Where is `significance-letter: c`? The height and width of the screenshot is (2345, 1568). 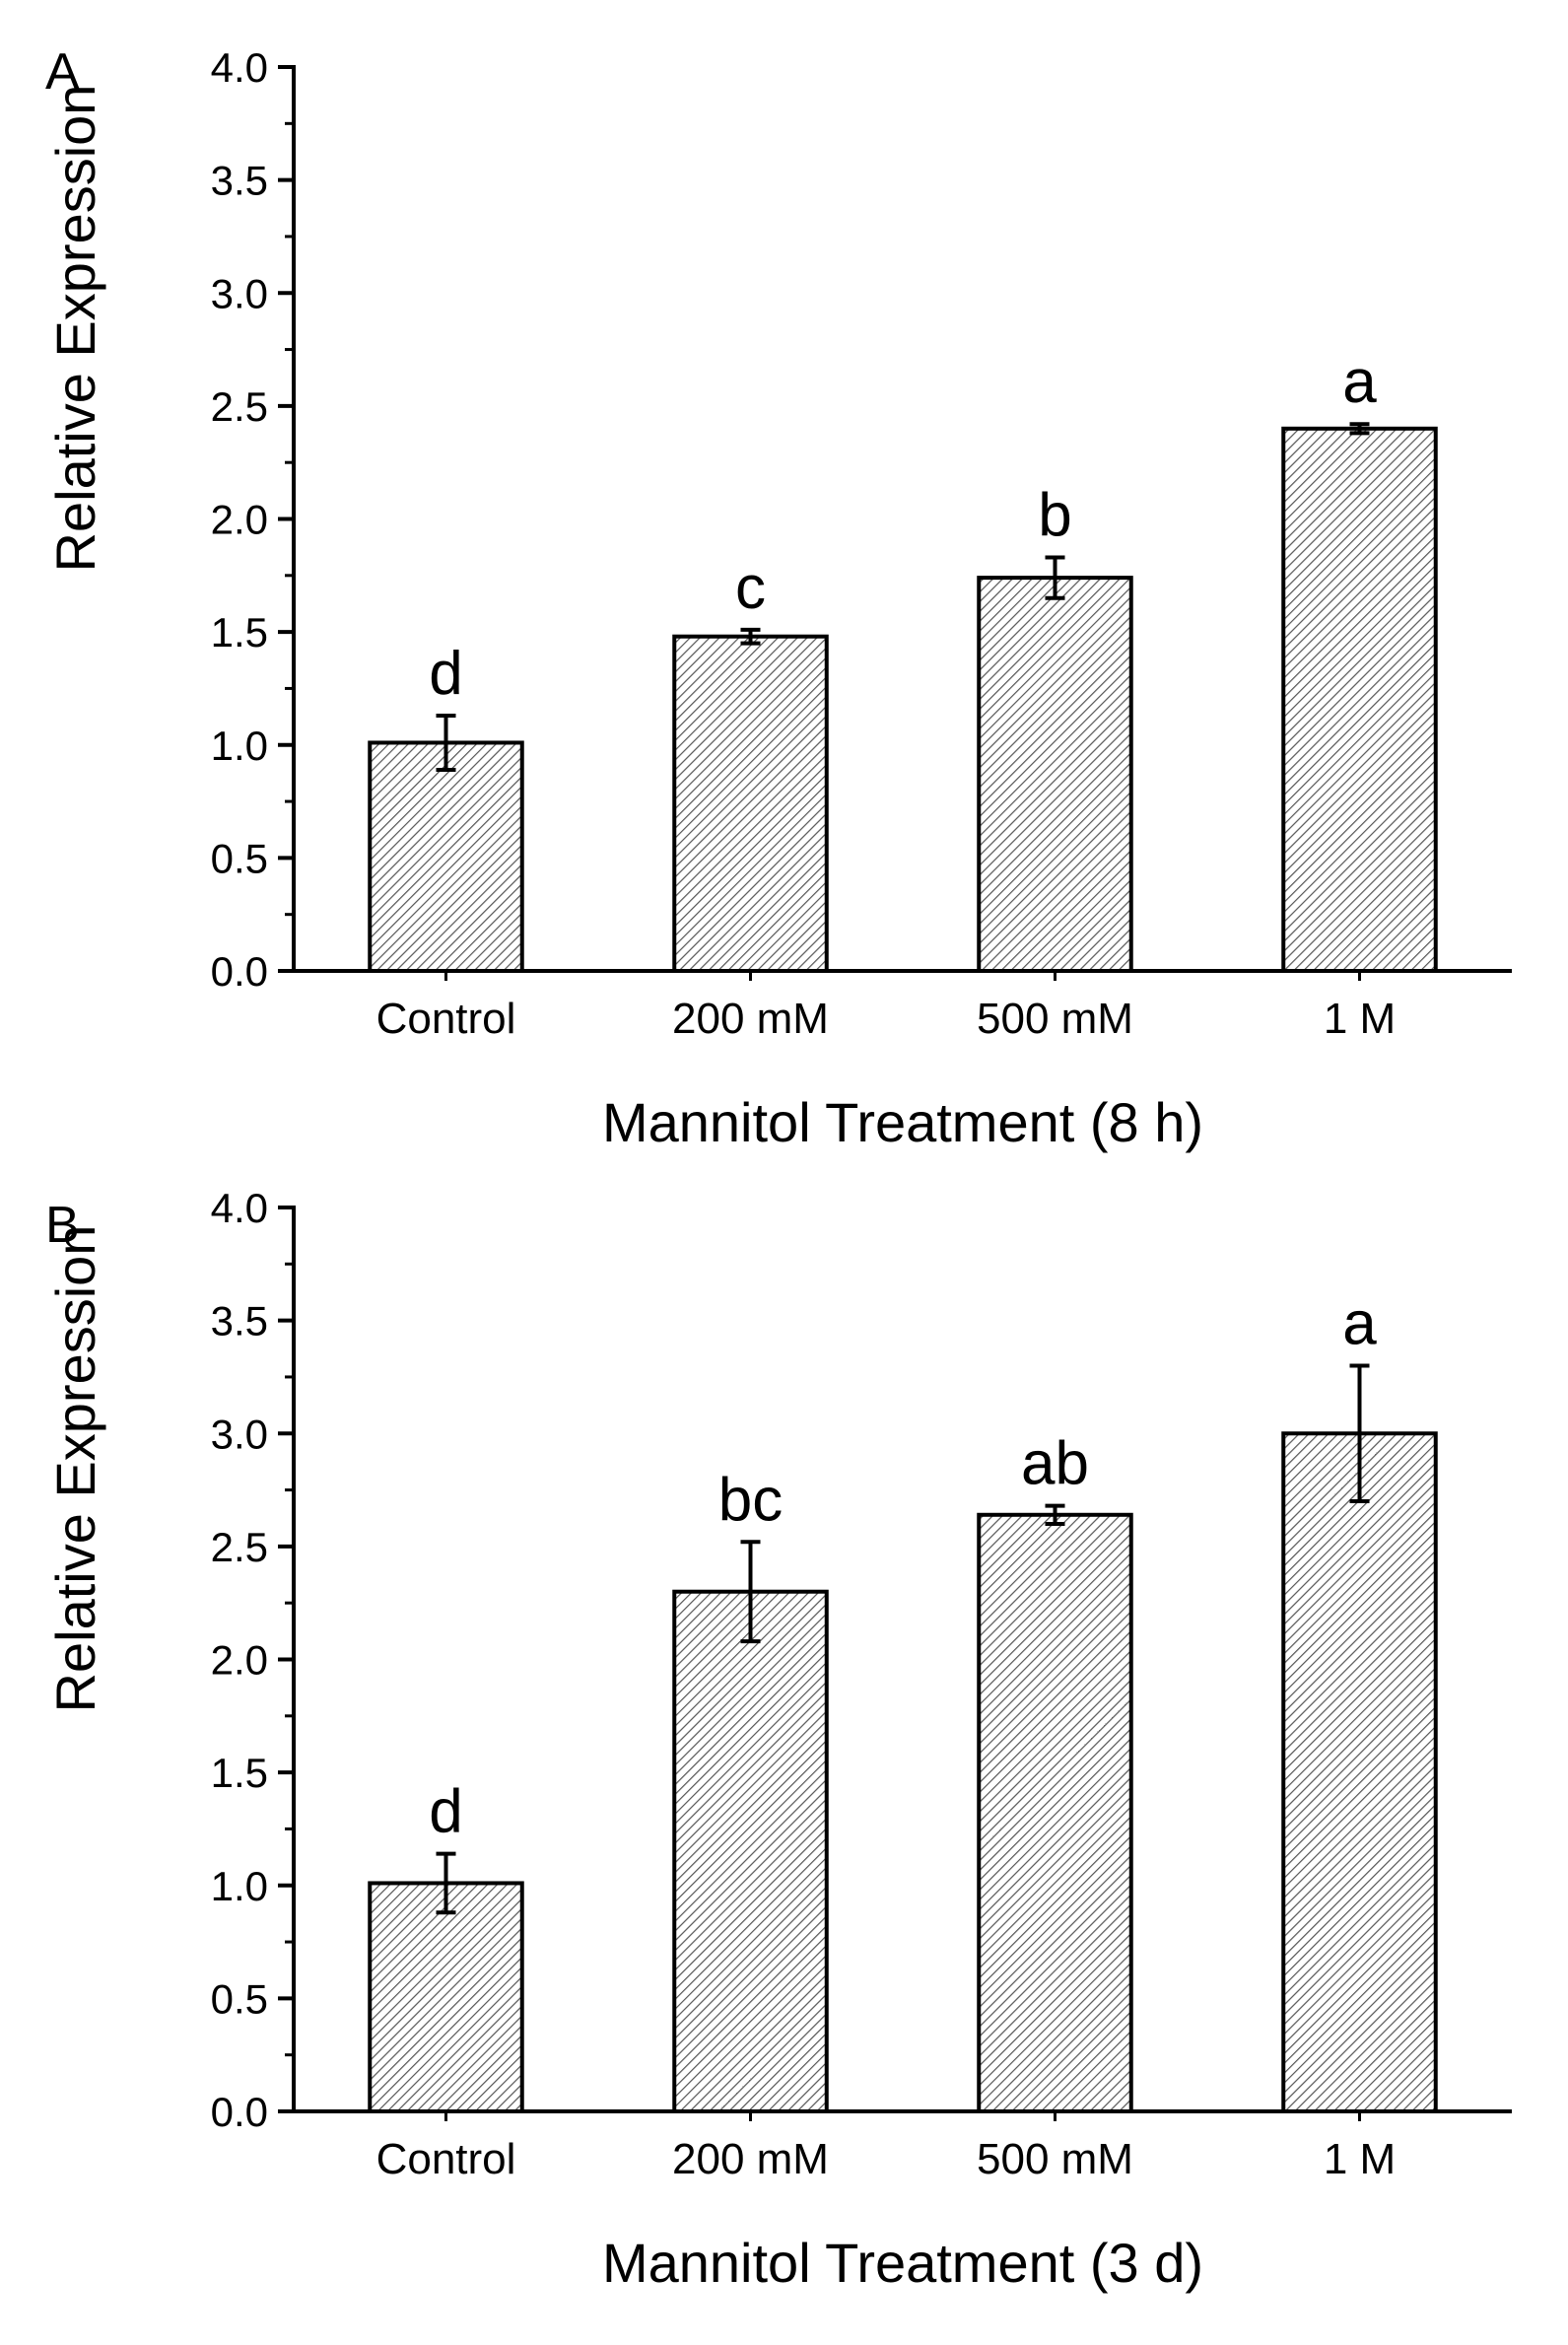 significance-letter: c is located at coordinates (750, 588).